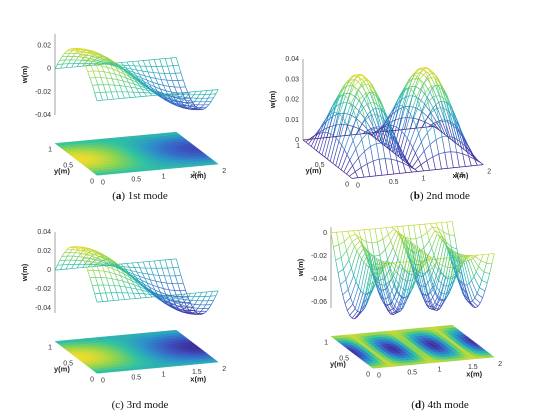 The height and width of the screenshot is (416, 550). Describe the element at coordinates (292, 120) in the screenshot. I see `z-tick-label: 0.01` at that location.